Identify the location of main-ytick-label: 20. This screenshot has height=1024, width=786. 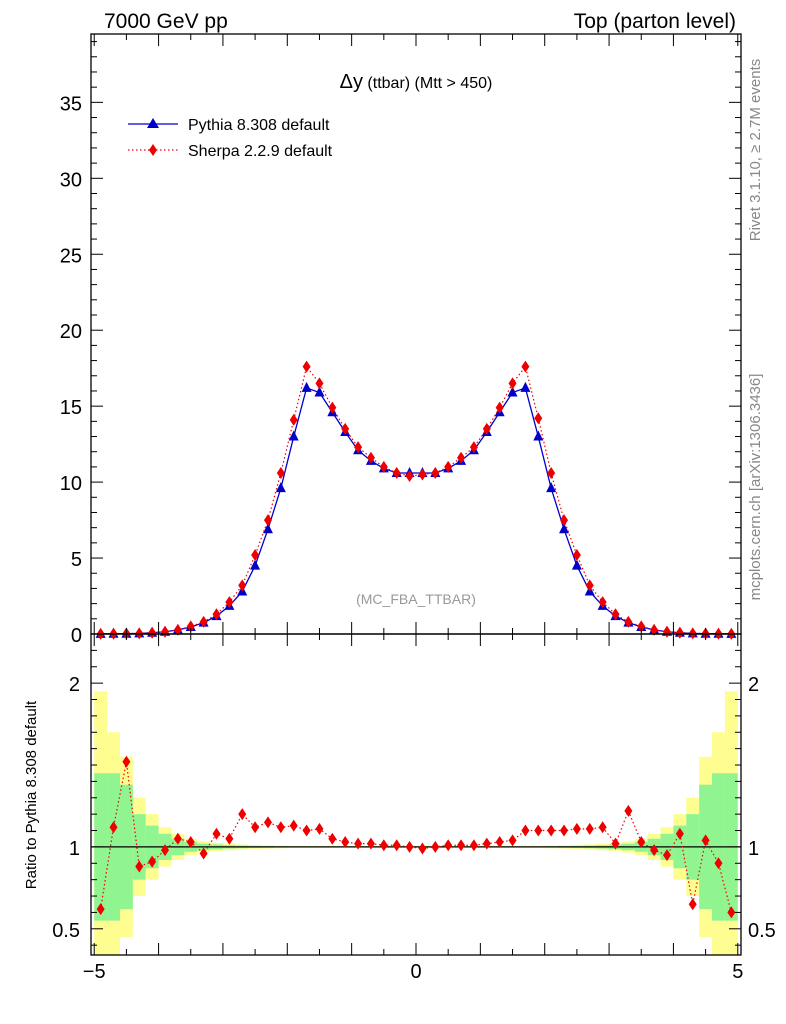
(71, 332).